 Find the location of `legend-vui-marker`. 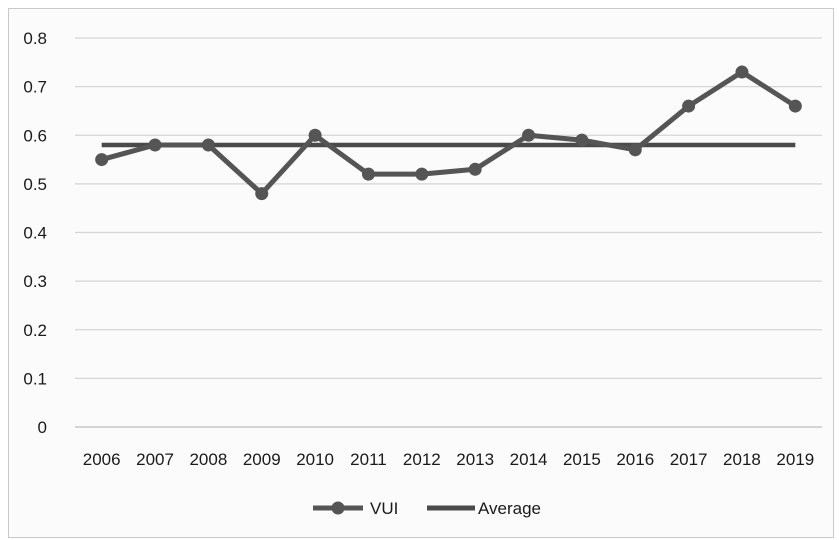

legend-vui-marker is located at coordinates (338, 508).